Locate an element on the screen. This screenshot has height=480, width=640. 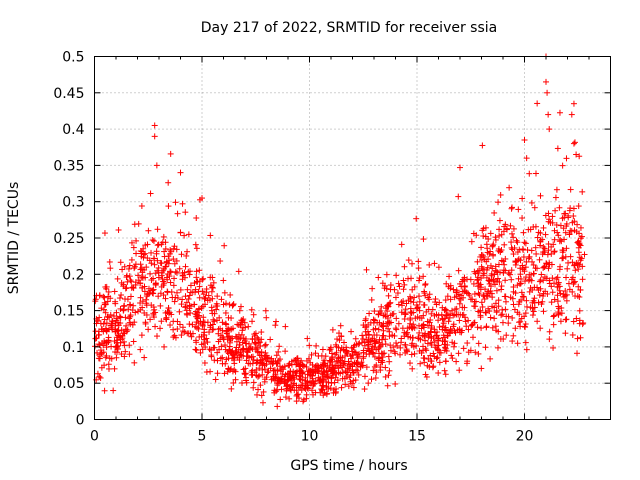
x-tick-label: 20 is located at coordinates (525, 437).